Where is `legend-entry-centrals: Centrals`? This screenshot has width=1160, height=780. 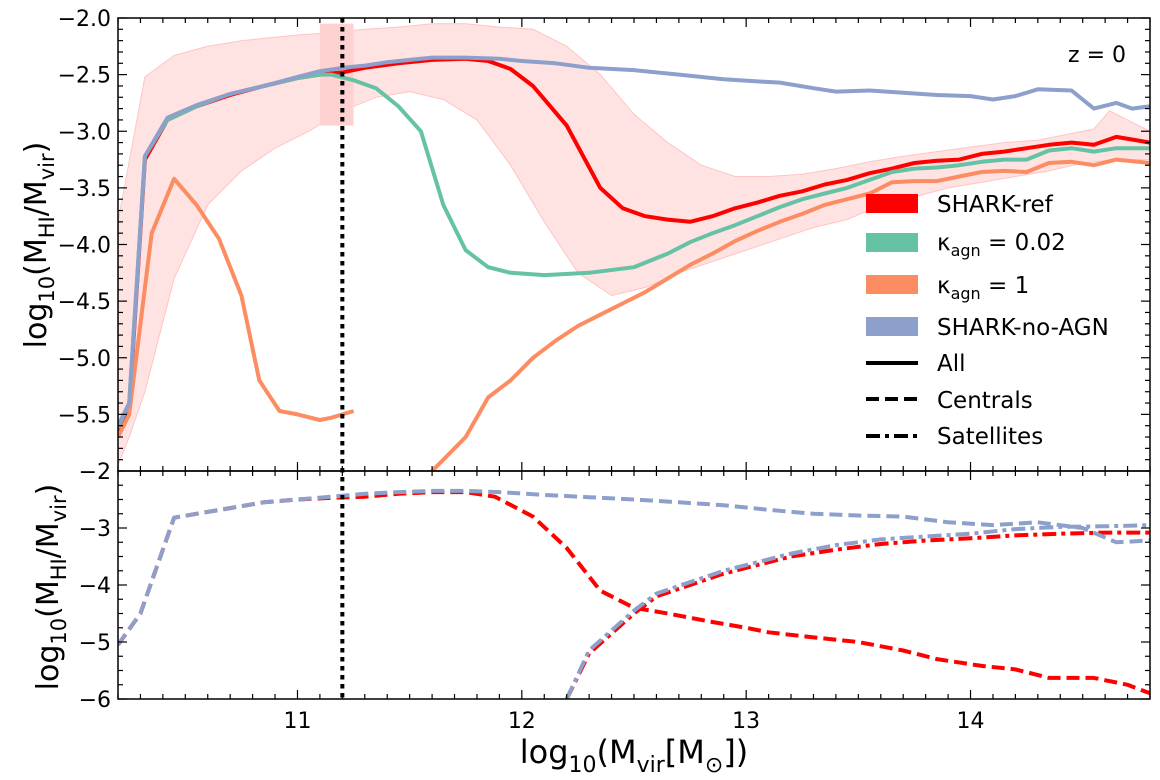
legend-entry-centrals: Centrals is located at coordinates (949, 401).